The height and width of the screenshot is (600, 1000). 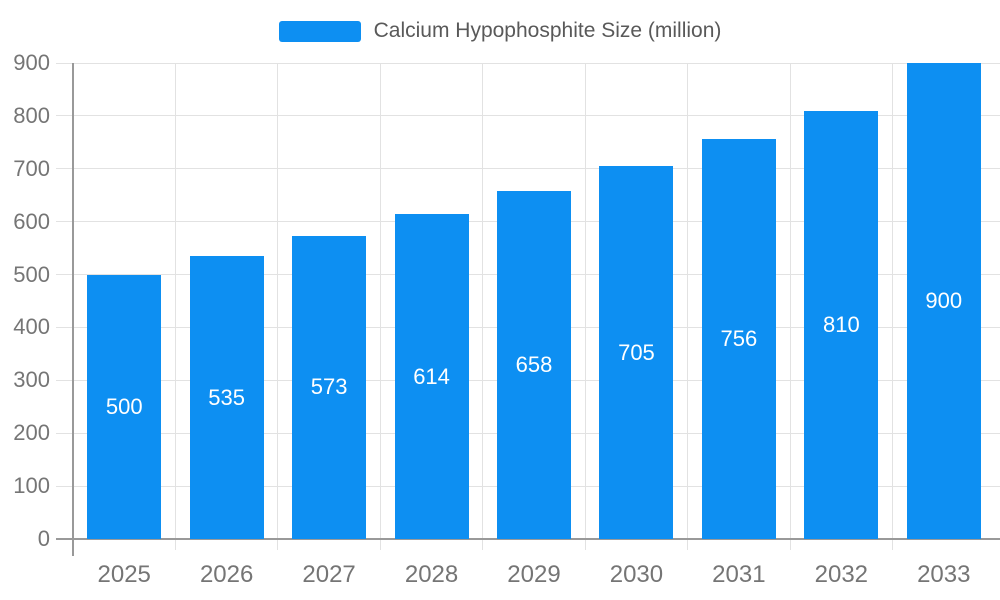 I want to click on x-axis-tick-label: 2030, so click(x=636, y=574).